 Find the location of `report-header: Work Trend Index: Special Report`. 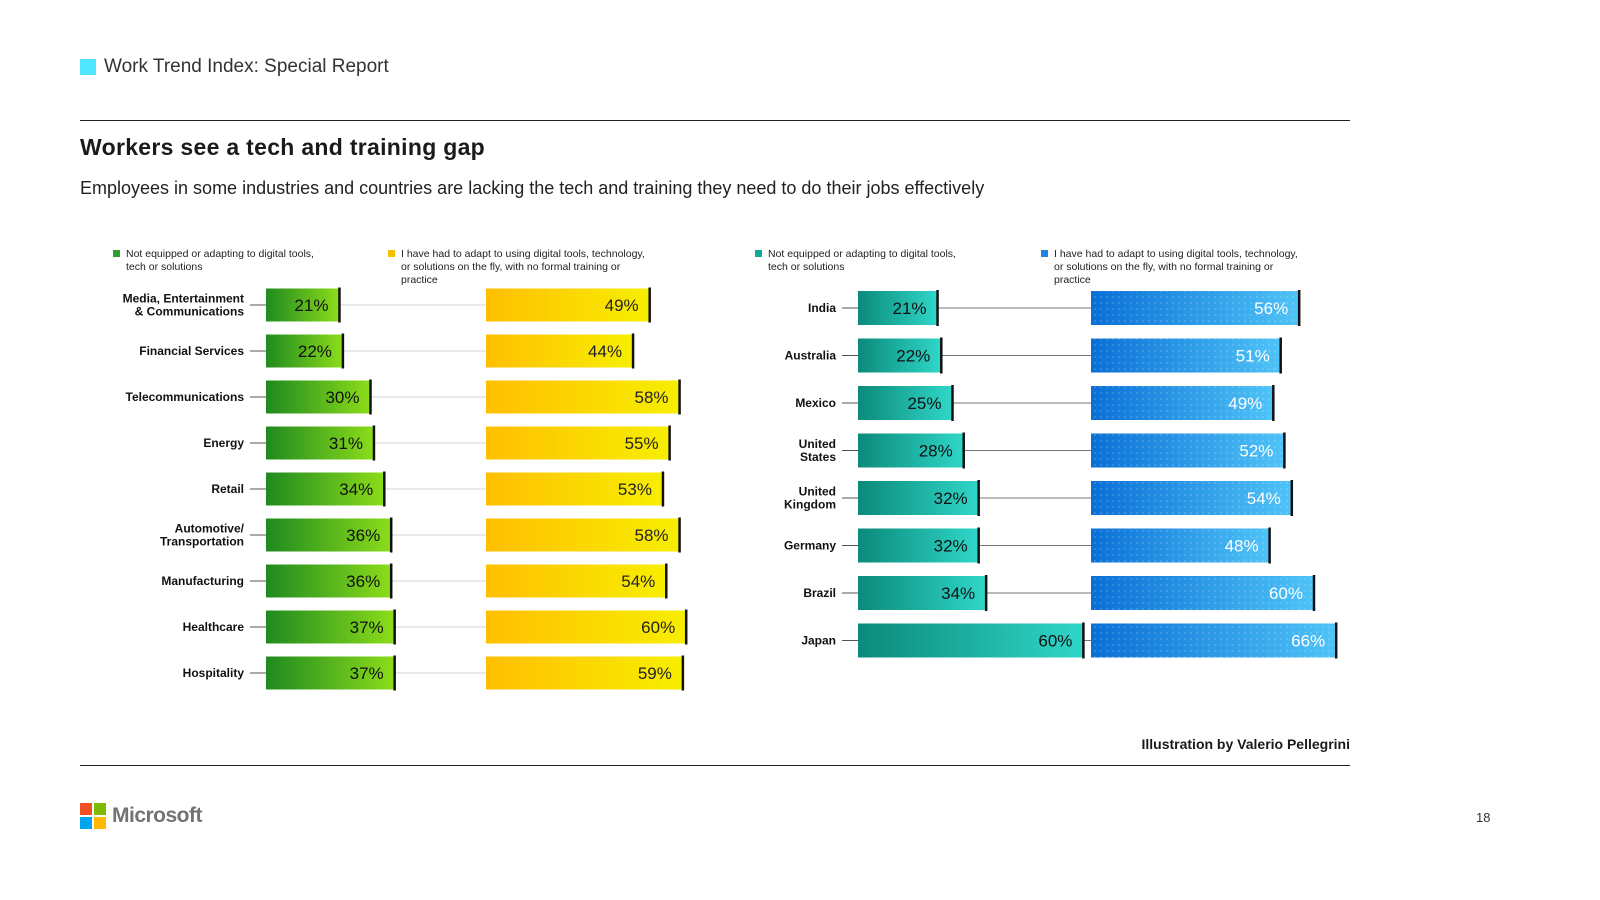

report-header: Work Trend Index: Special Report is located at coordinates (234, 67).